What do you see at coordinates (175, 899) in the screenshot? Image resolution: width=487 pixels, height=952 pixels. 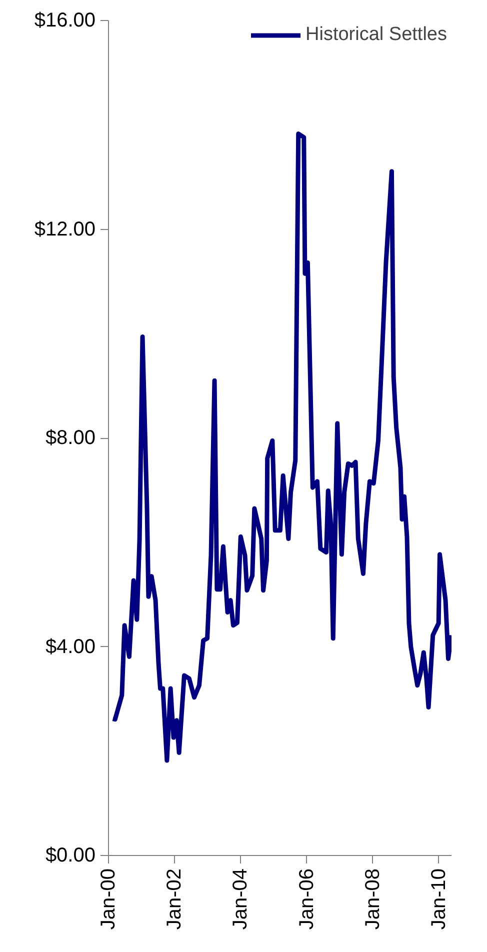 I see `x-tick-label: Jan-02` at bounding box center [175, 899].